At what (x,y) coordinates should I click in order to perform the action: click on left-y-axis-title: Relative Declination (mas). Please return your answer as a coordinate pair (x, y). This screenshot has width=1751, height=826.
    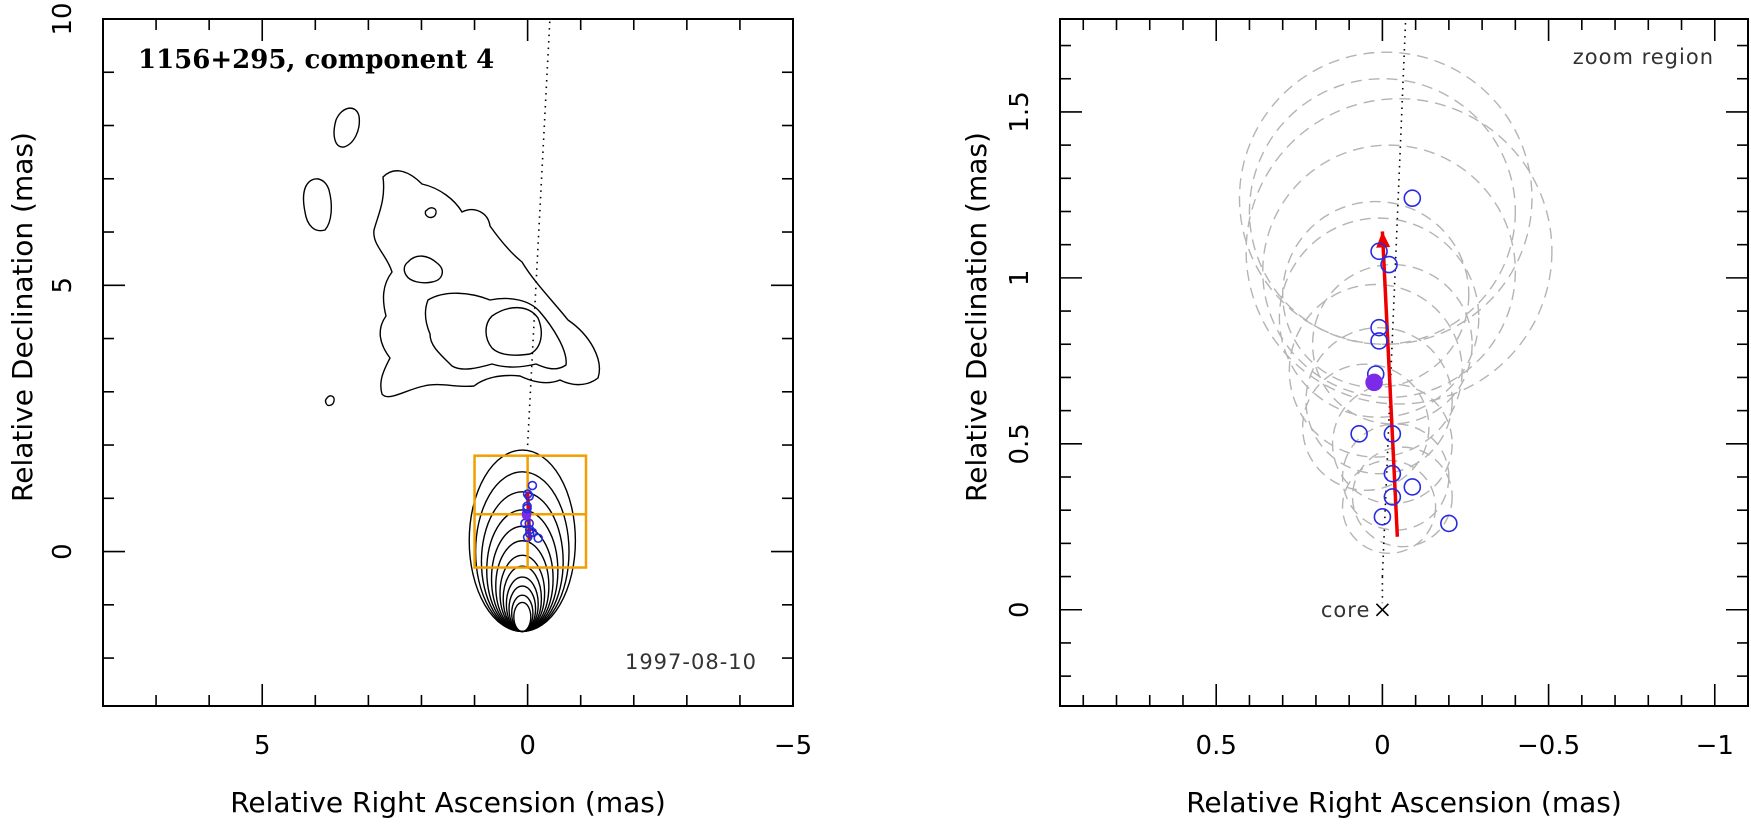
    Looking at the image, I should click on (22, 317).